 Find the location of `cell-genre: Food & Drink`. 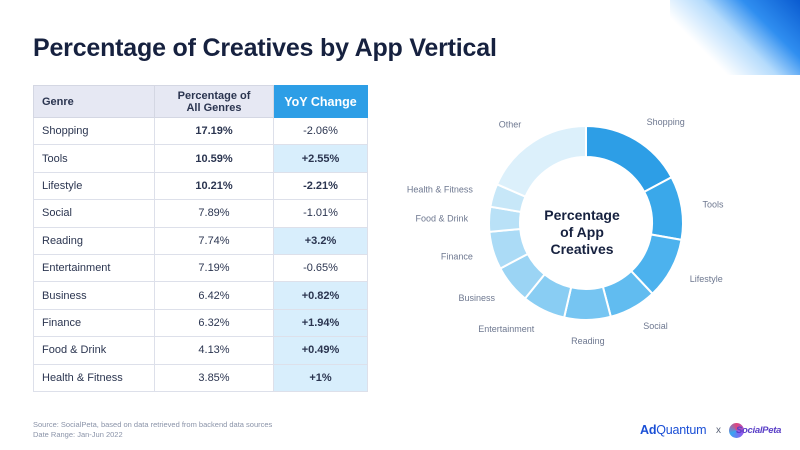

cell-genre: Food & Drink is located at coordinates (94, 350).